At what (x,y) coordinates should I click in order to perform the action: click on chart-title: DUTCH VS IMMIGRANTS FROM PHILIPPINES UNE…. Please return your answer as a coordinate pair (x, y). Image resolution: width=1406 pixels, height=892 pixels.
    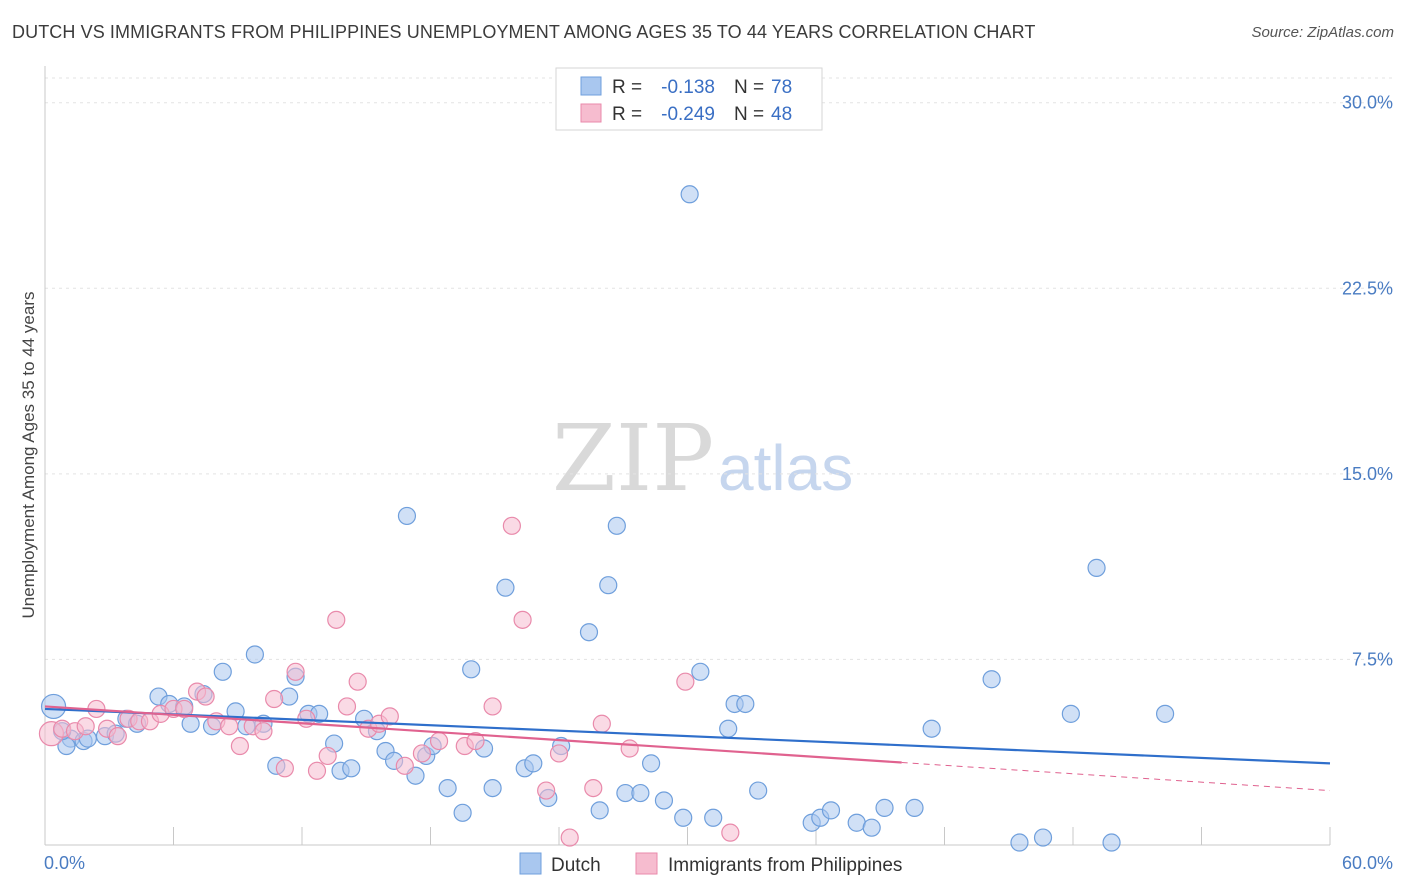
    Looking at the image, I should click on (524, 32).